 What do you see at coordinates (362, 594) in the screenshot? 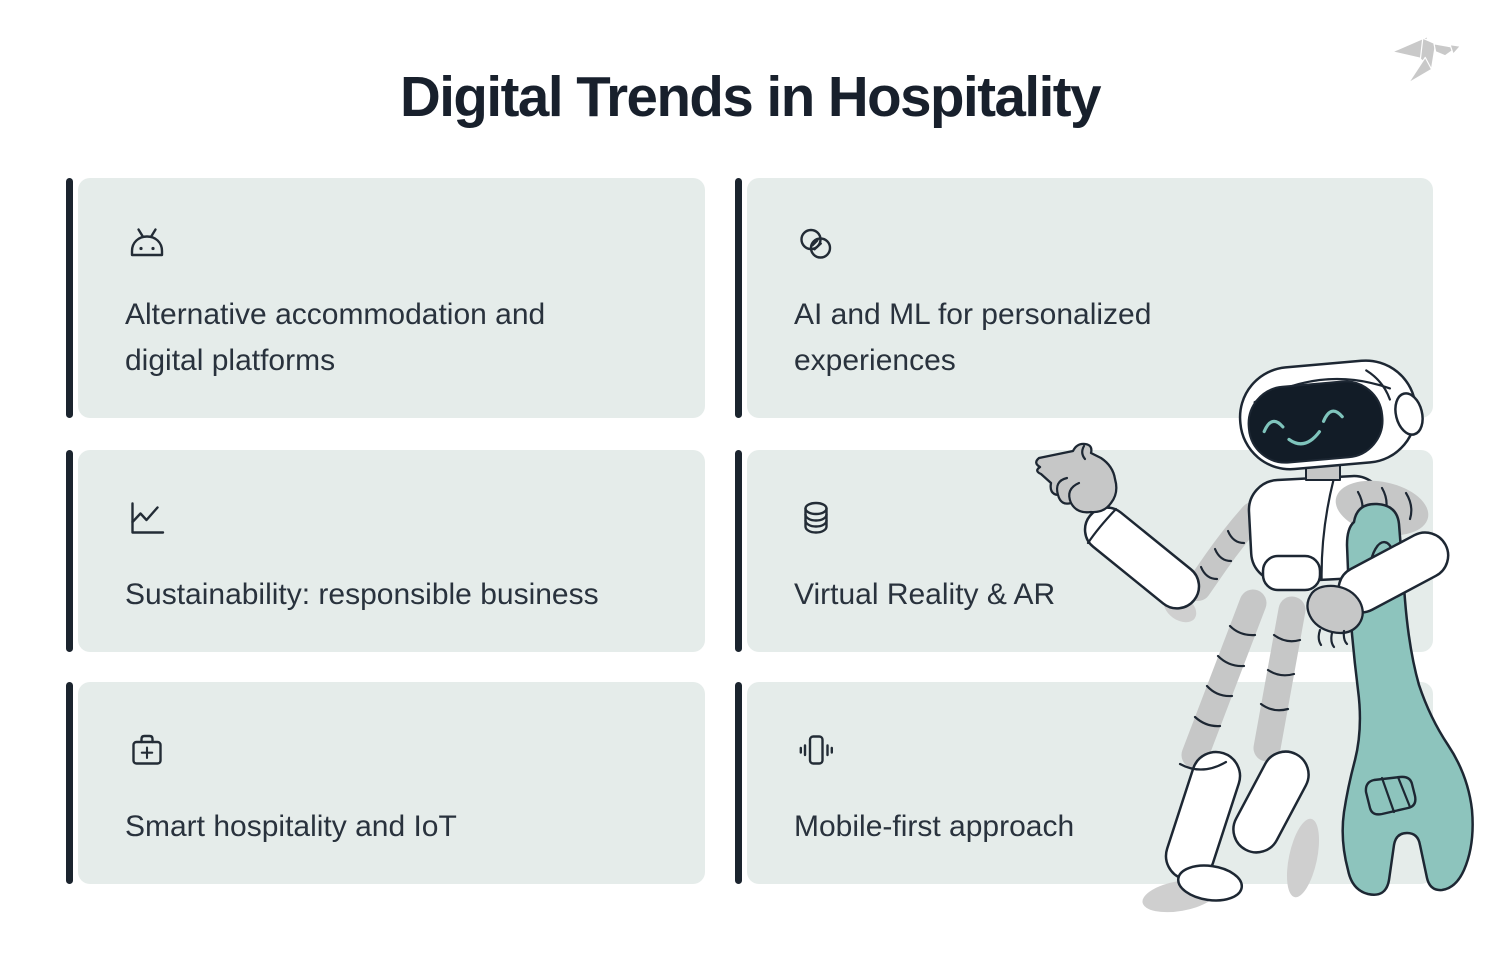
I see `card-label: Sustainability: responsible business` at bounding box center [362, 594].